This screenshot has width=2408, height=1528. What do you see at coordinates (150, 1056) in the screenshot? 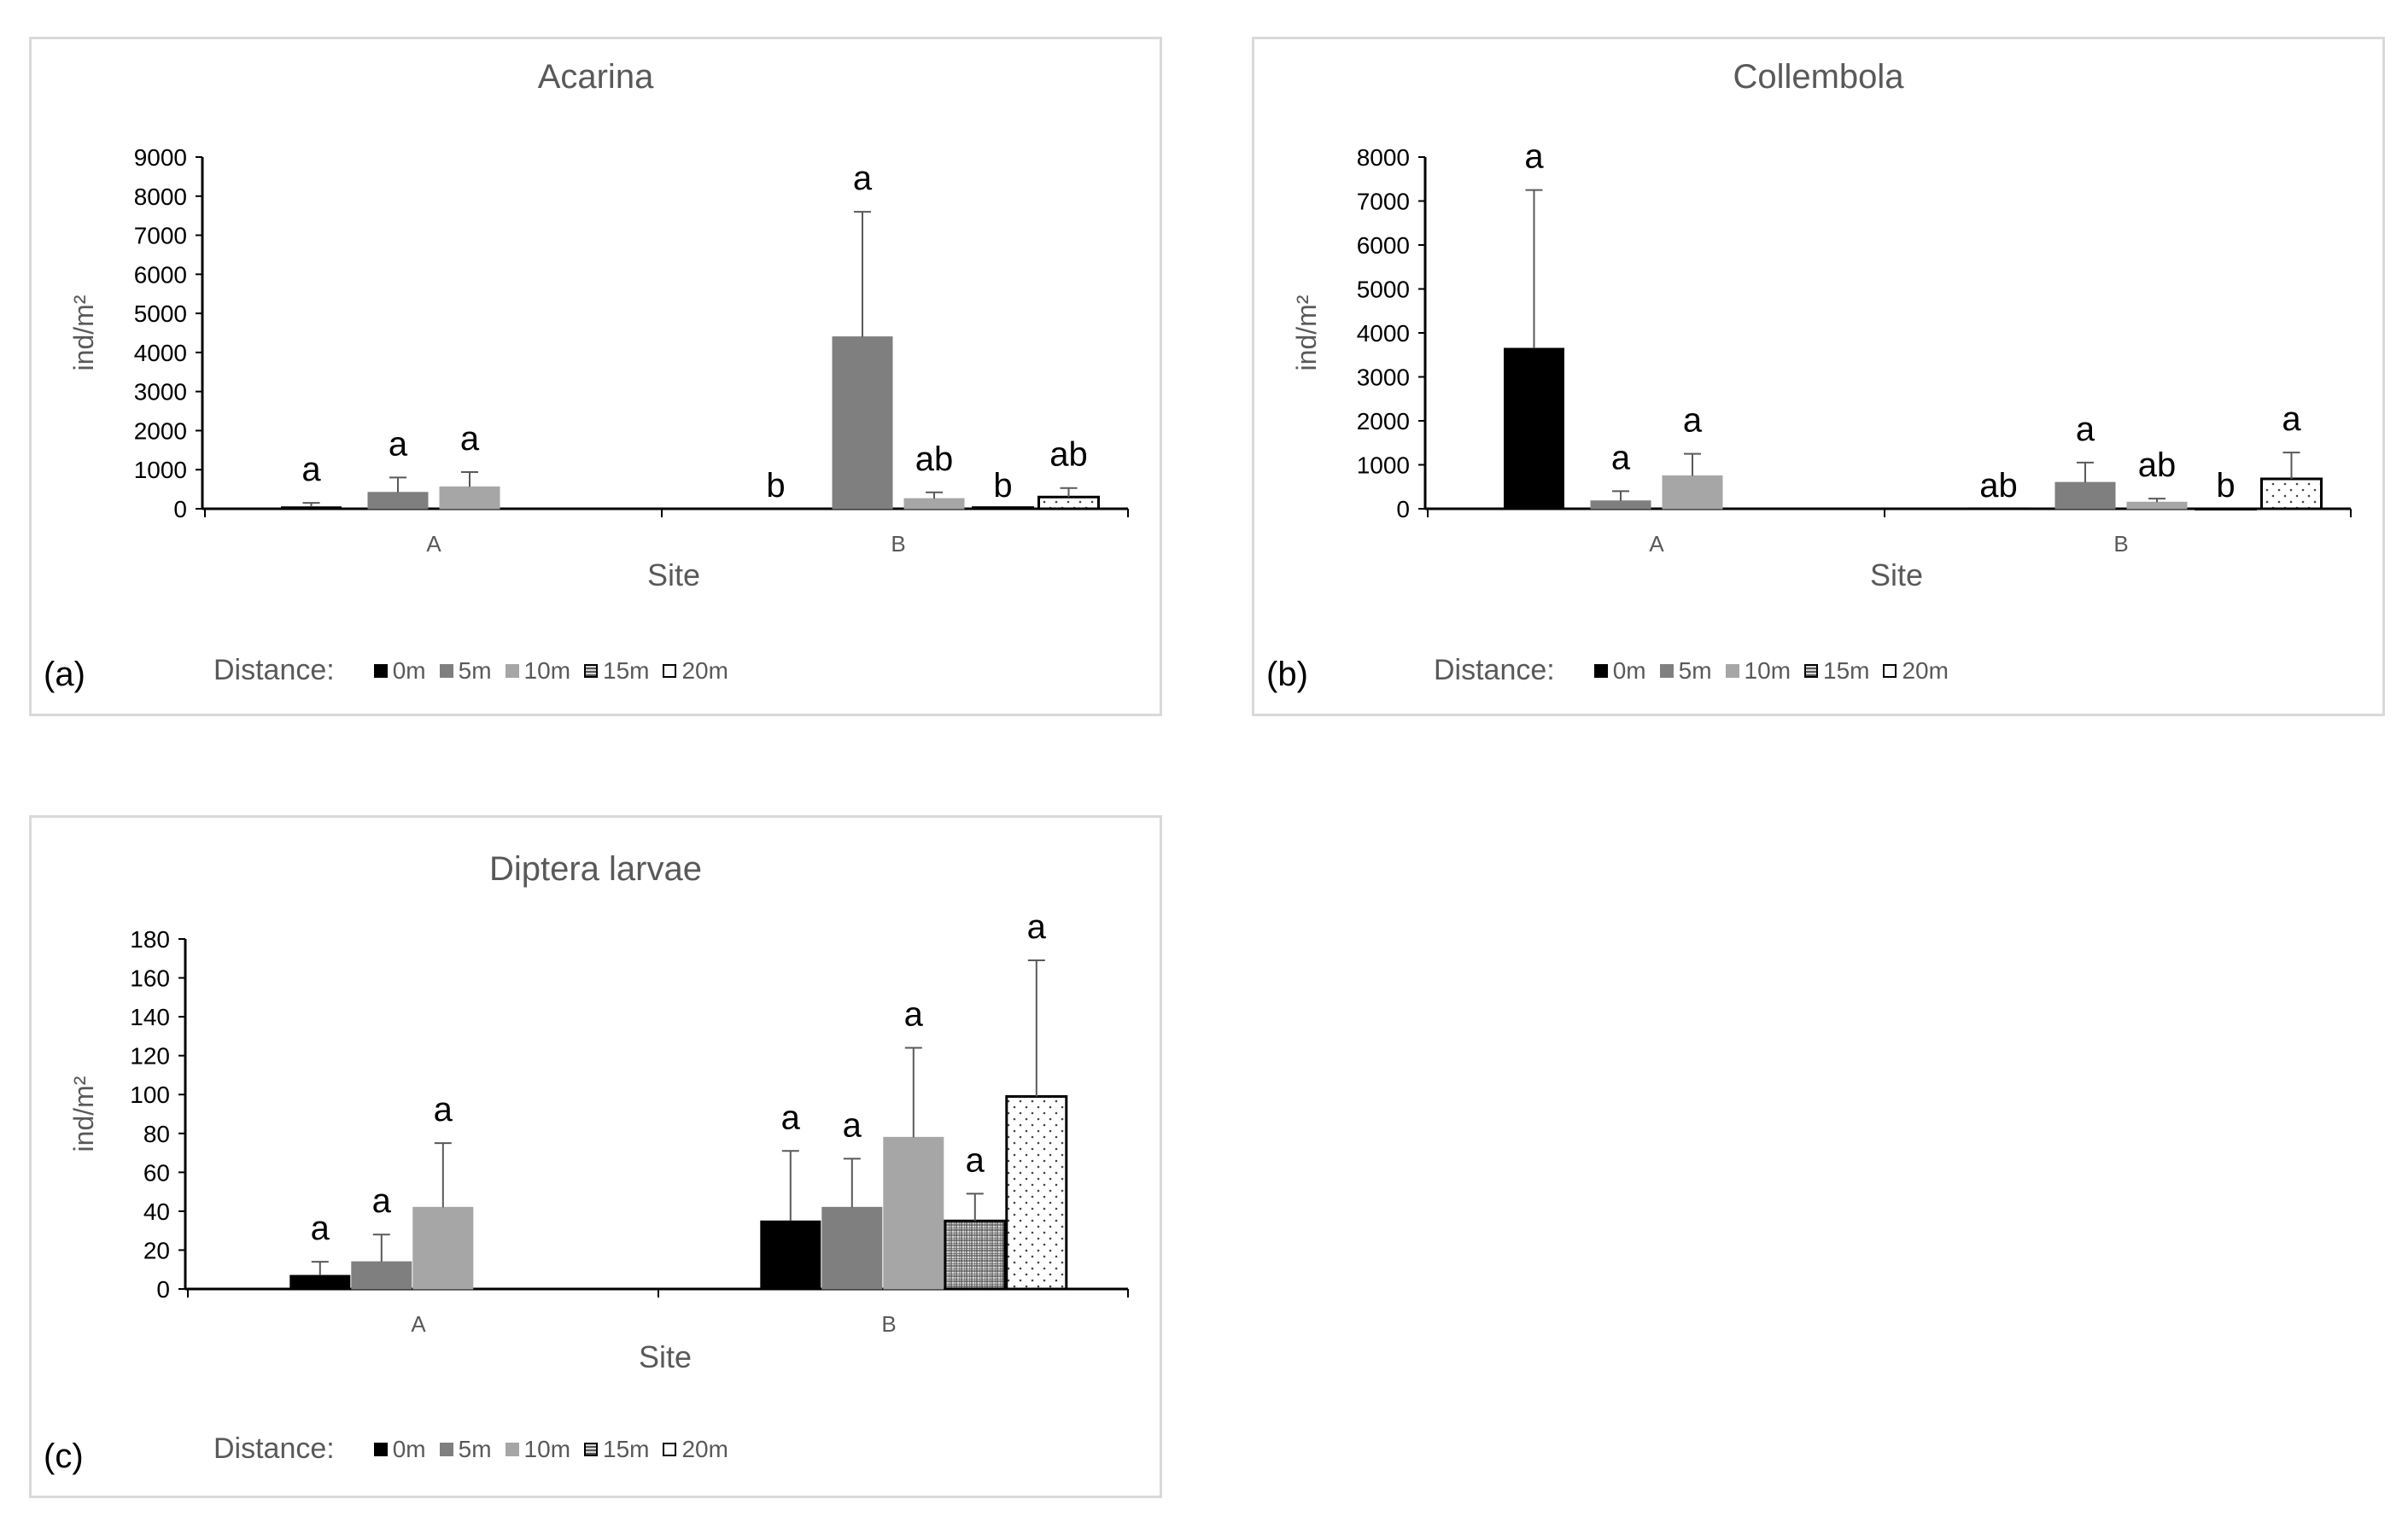
I see `y-tick-label: 120` at bounding box center [150, 1056].